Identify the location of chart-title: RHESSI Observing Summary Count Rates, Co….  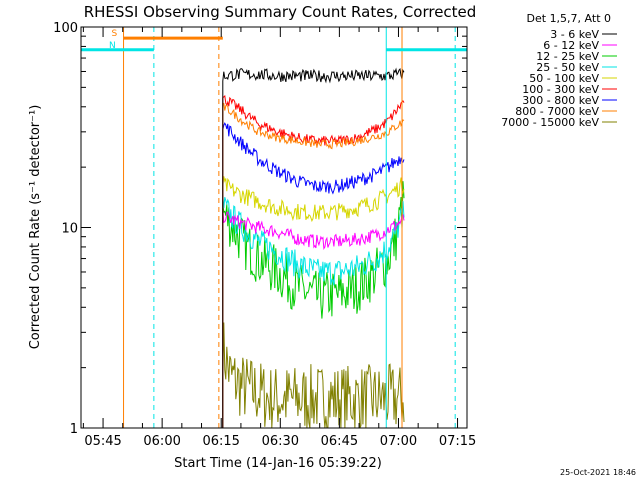
(280, 12).